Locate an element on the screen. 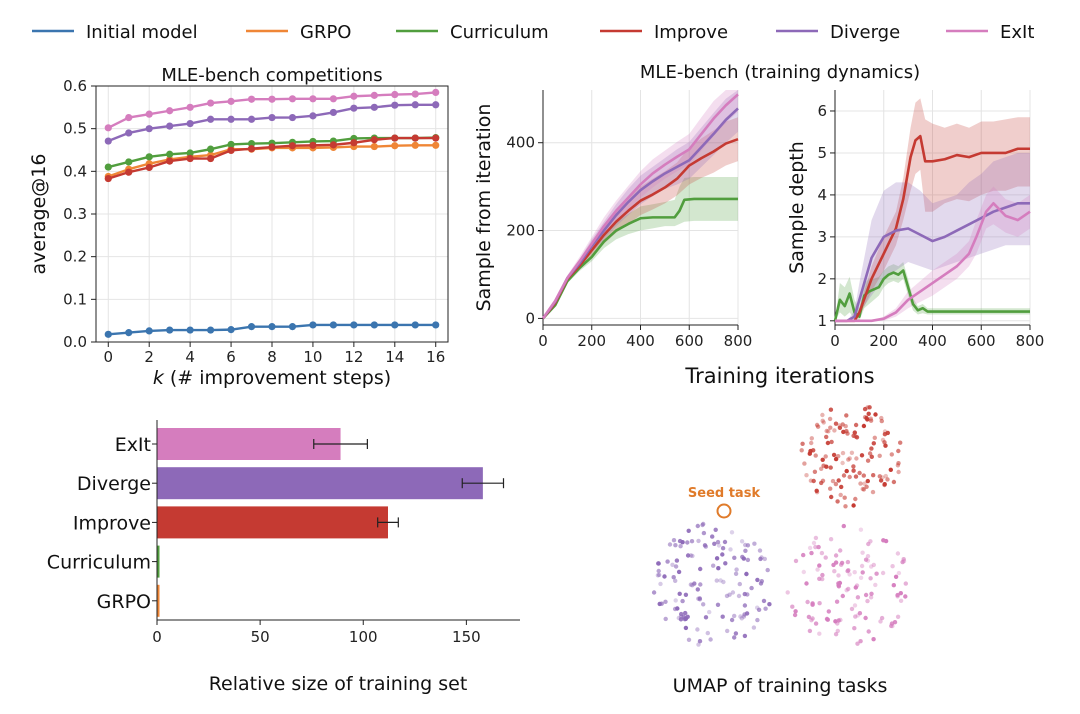 The image size is (1080, 714). y-tick-label: 0 is located at coordinates (530, 318).